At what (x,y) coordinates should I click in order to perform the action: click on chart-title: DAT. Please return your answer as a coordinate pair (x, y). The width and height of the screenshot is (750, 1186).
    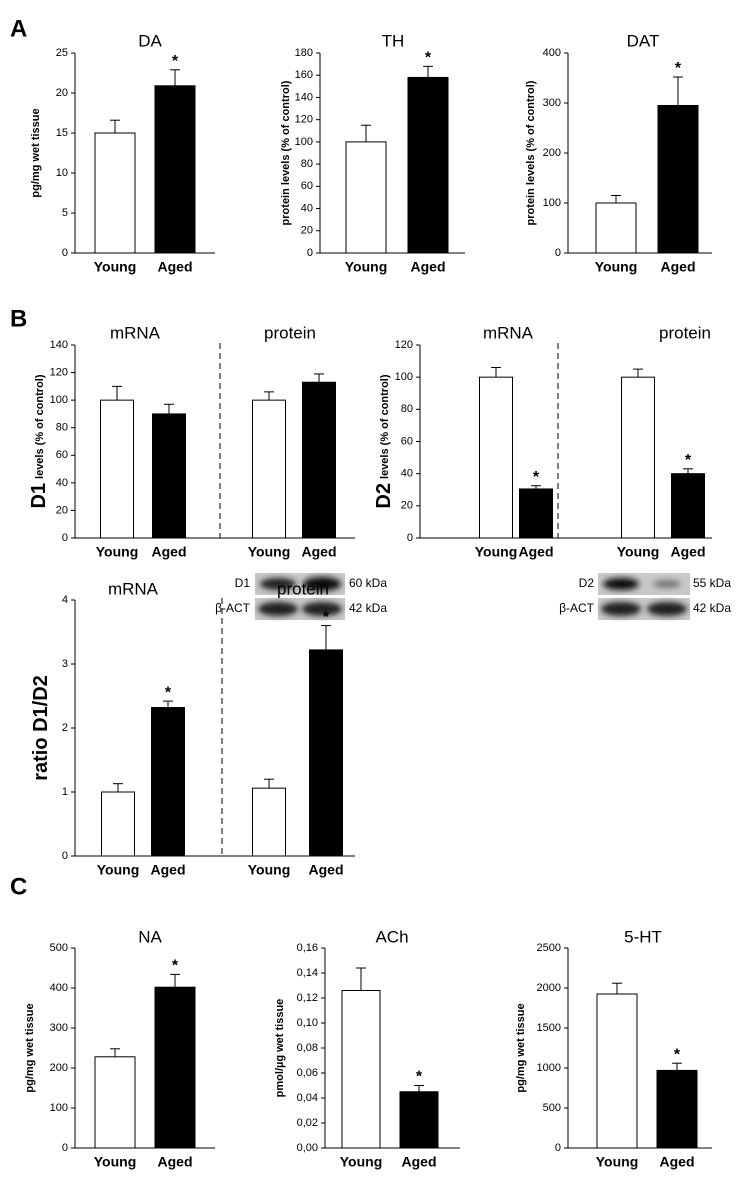
    Looking at the image, I should click on (643, 40).